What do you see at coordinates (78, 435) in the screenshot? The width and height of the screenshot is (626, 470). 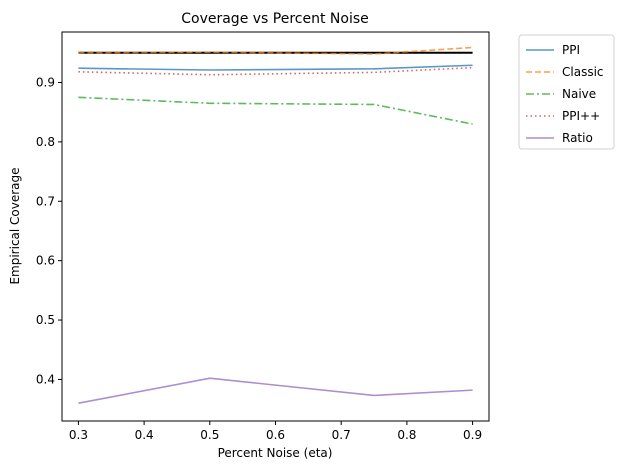 I see `x-tick-label: 0.3` at bounding box center [78, 435].